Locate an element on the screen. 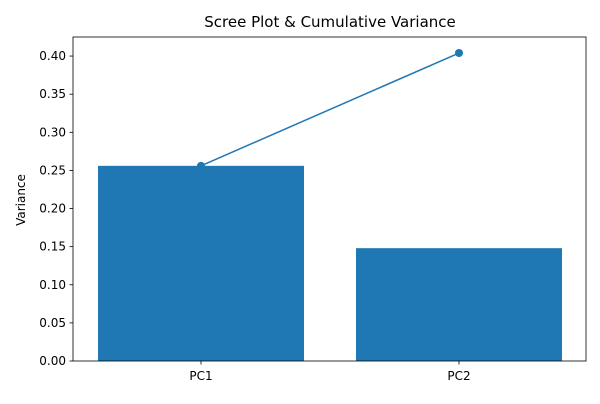 This screenshot has height=404, width=600. y-tick-label: 0.30 is located at coordinates (52, 132).